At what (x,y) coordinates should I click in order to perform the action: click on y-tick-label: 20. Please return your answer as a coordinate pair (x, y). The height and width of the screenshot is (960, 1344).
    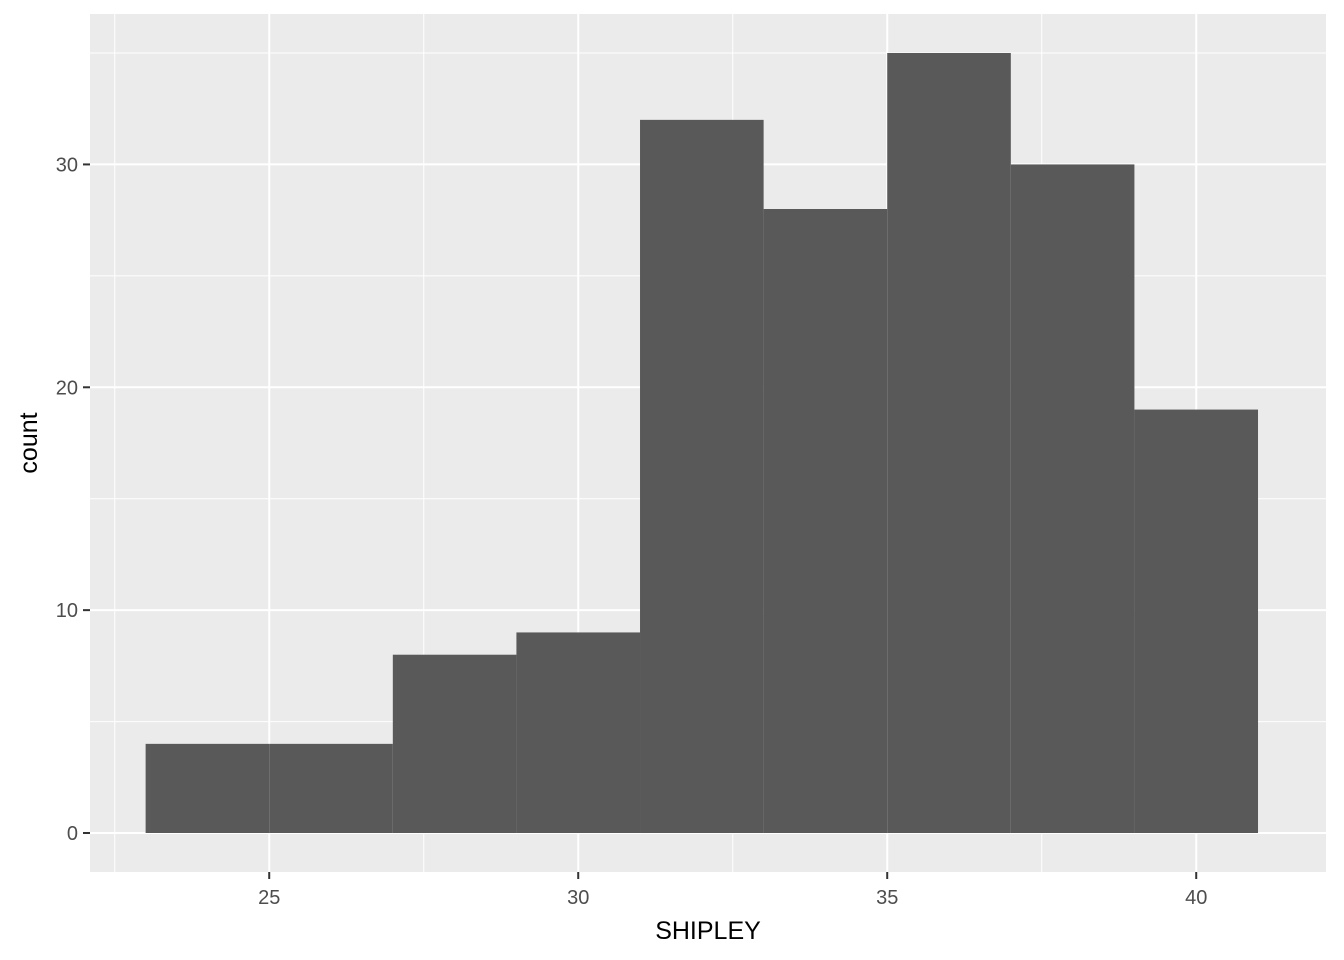
    Looking at the image, I should click on (67, 388).